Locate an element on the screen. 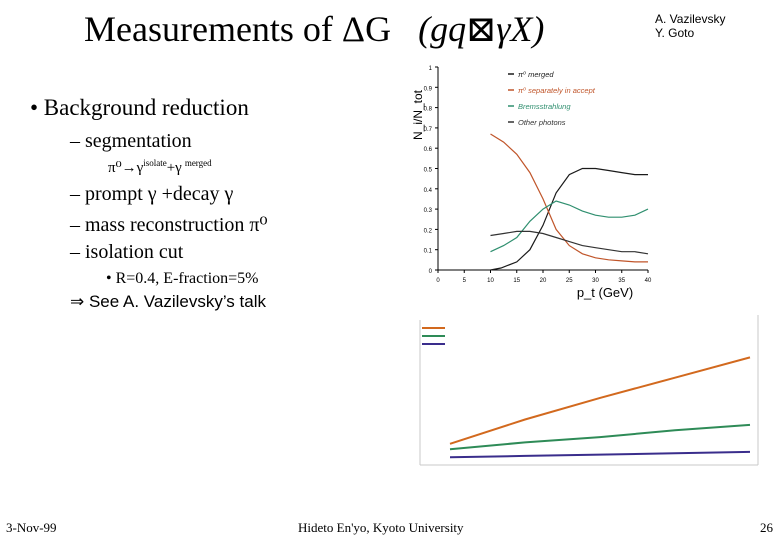 The image size is (780, 540). reference-note: ⇒ See A. Vazilevsky’s talk is located at coordinates (168, 301).